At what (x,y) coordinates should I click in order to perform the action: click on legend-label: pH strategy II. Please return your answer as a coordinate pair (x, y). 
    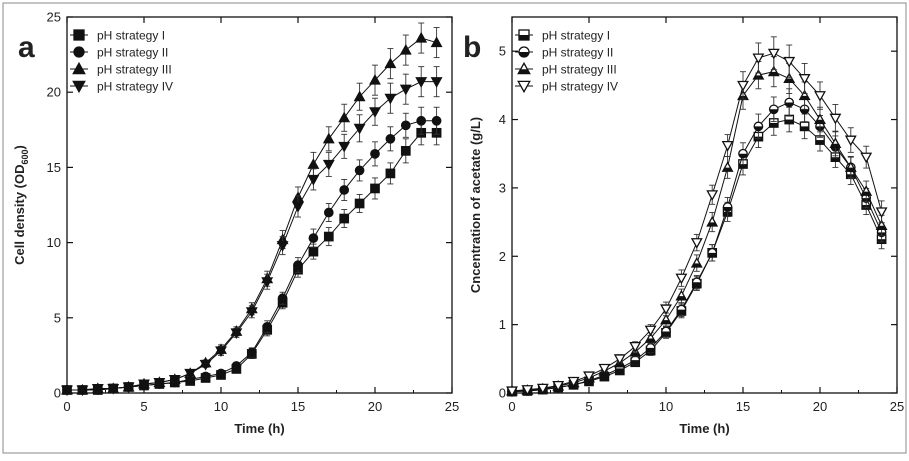
    Looking at the image, I should click on (132, 53).